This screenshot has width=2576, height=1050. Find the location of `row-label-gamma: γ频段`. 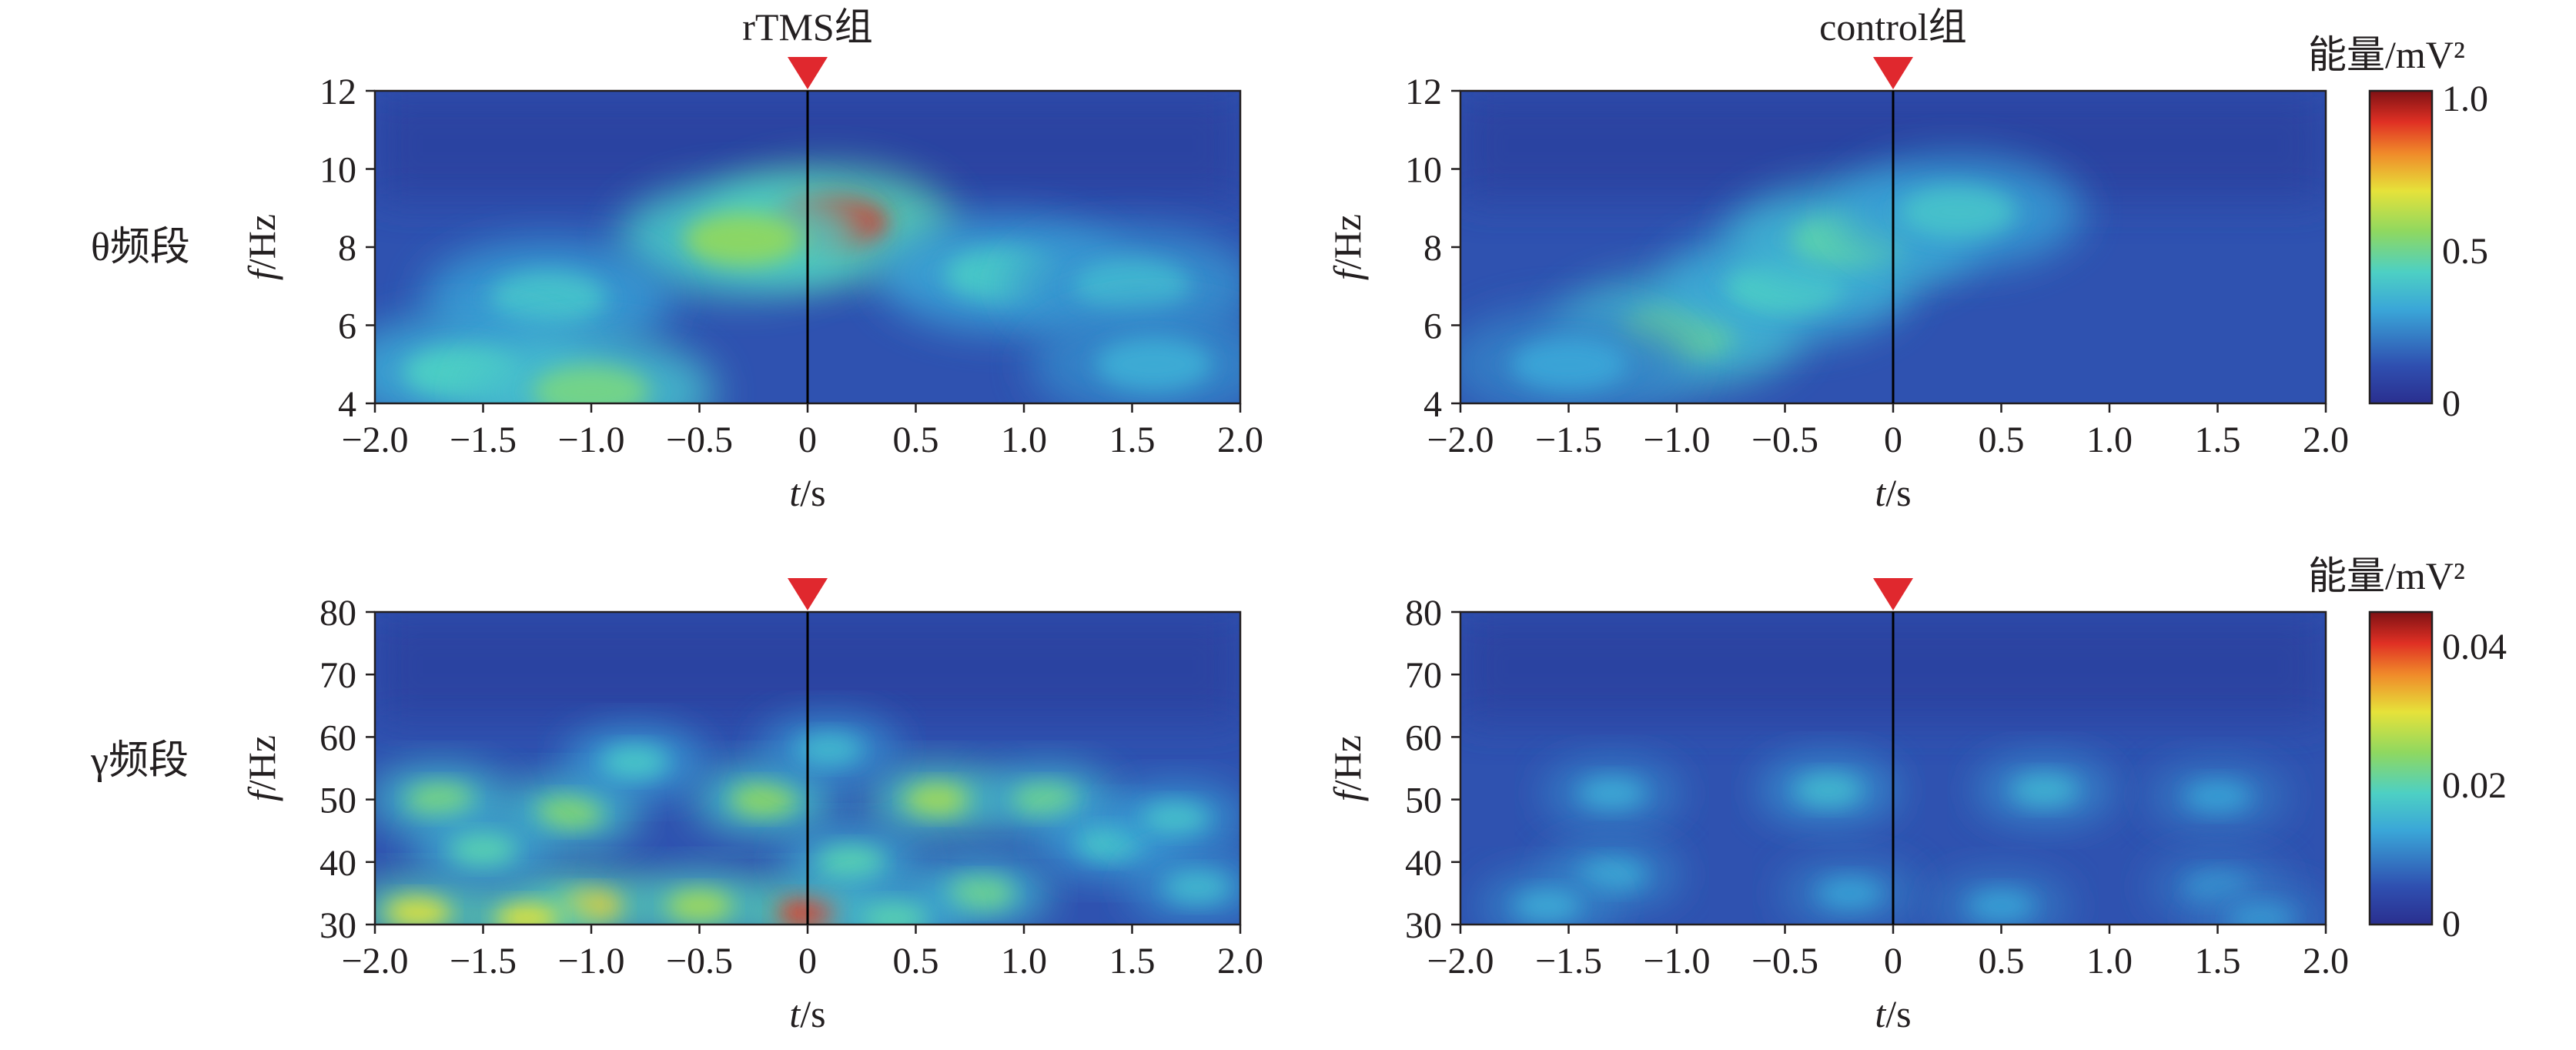

row-label-gamma: γ频段 is located at coordinates (139, 761).